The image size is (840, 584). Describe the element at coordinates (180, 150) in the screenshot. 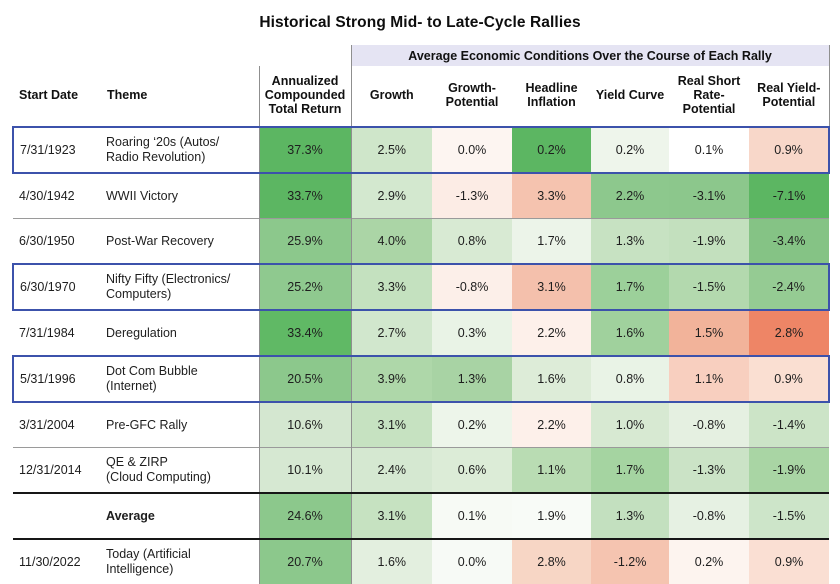

I see `theme-cell: Roaring ‘20s (Autos/ Radio Revolution)` at that location.